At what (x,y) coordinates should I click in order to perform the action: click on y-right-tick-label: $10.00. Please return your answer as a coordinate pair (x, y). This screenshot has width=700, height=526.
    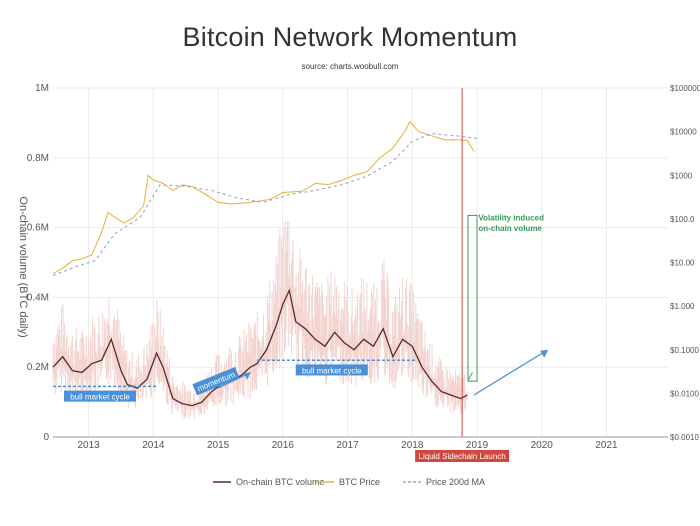
    Looking at the image, I should click on (682, 263).